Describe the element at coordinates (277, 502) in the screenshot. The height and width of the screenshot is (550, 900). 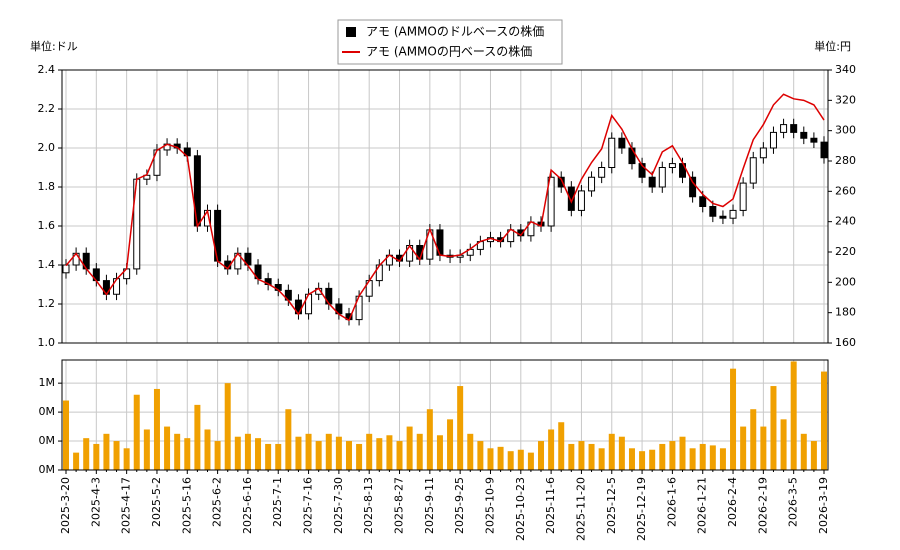
I see `x-tick-label: 2025-7-1` at that location.